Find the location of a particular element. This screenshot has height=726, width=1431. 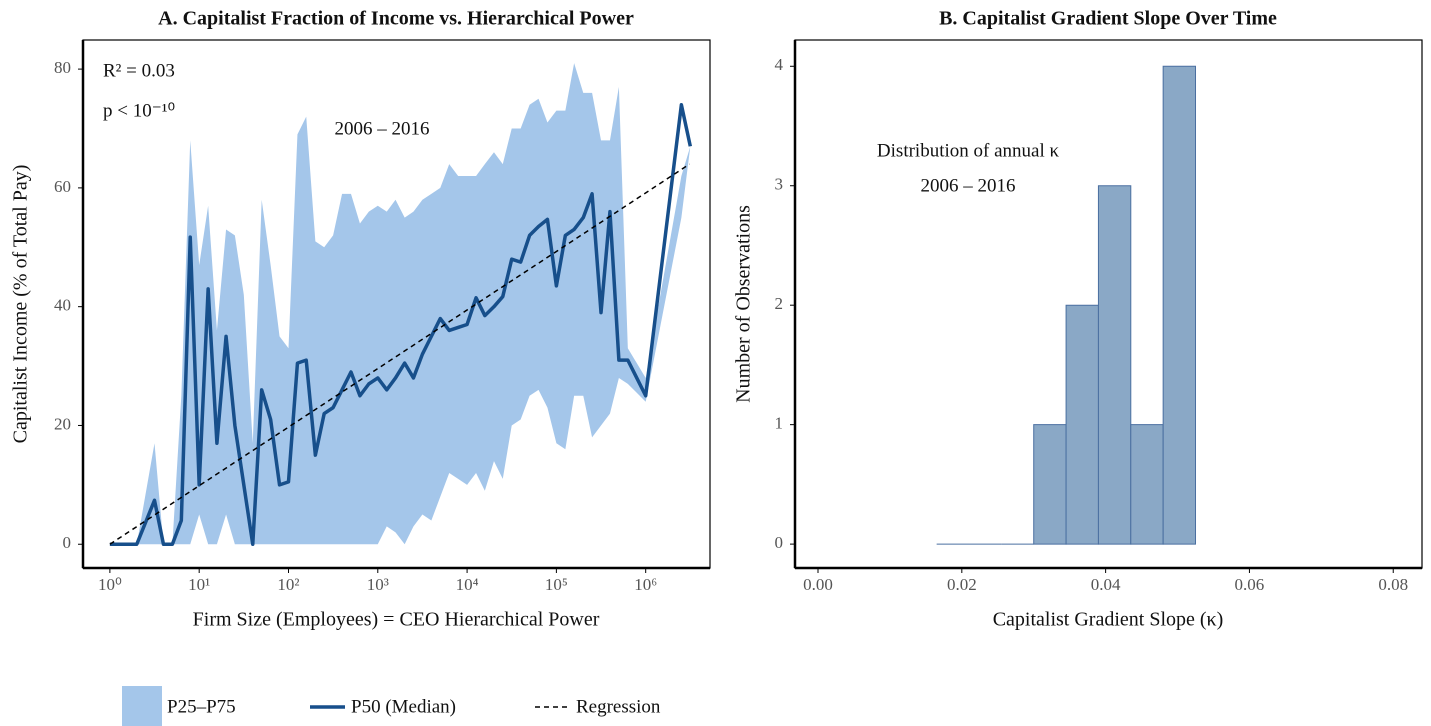

x-tick-label: 10⁶ is located at coordinates (645, 584).